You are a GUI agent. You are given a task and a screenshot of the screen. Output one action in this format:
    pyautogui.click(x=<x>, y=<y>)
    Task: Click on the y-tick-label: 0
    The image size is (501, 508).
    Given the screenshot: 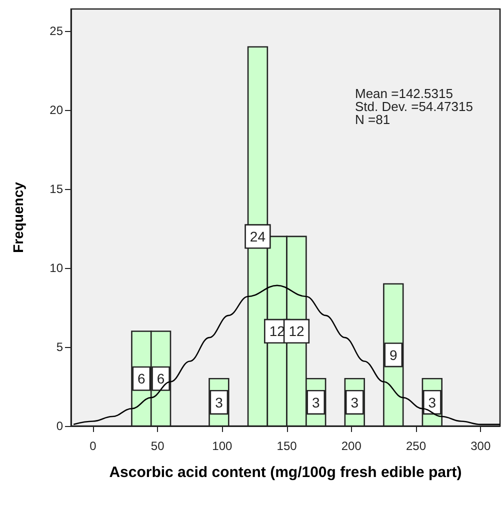 What is the action you would take?
    pyautogui.click(x=60, y=426)
    